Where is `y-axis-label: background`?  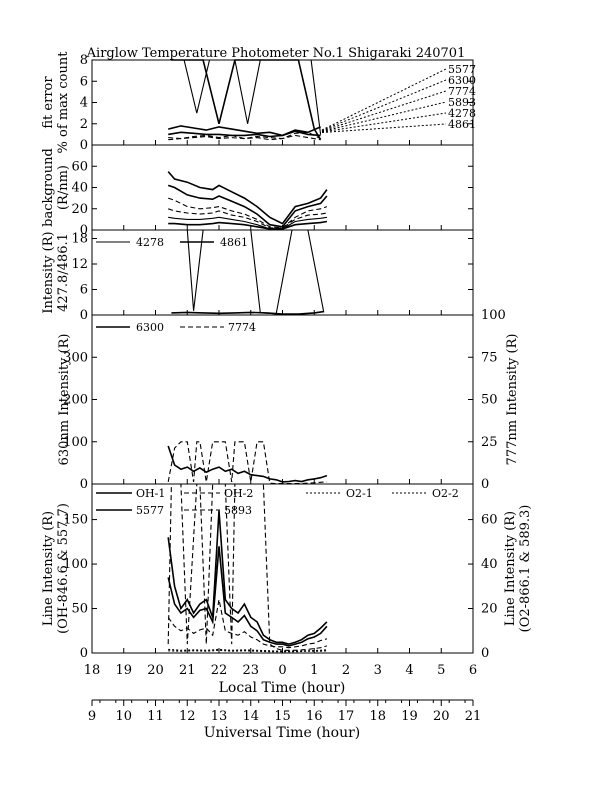
y-axis-label: background is located at coordinates (48, 187).